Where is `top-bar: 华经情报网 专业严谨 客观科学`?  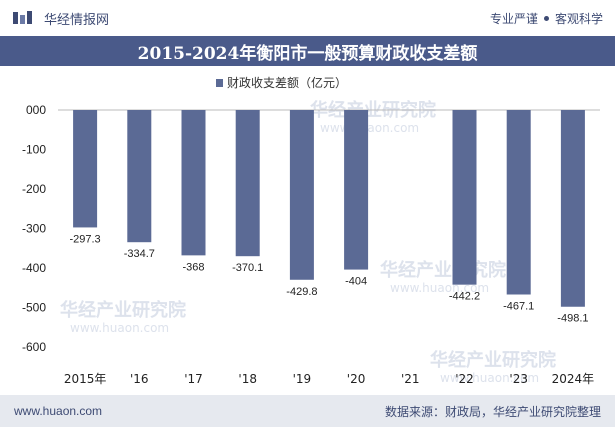 top-bar: 华经情报网 专业严谨 客观科学 is located at coordinates (307, 18).